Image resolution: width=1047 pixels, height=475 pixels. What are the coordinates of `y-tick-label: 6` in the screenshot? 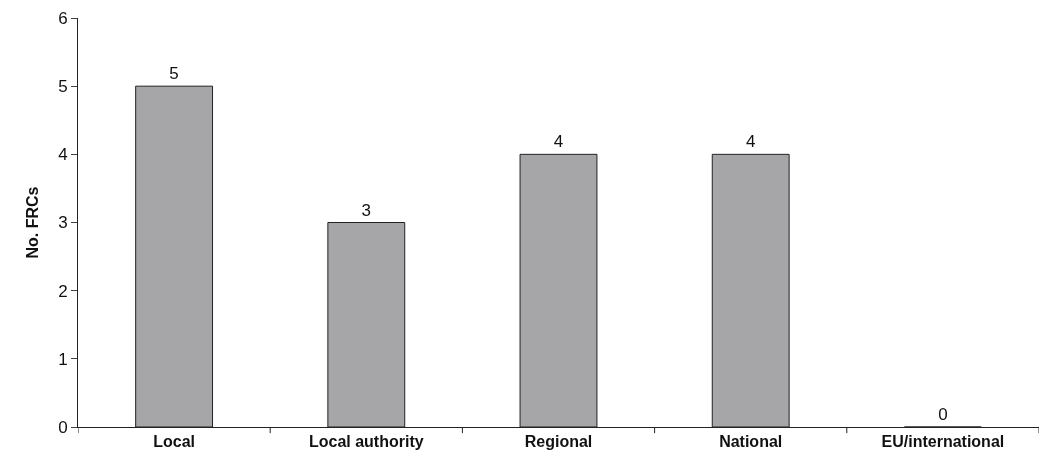 It's located at (63, 18).